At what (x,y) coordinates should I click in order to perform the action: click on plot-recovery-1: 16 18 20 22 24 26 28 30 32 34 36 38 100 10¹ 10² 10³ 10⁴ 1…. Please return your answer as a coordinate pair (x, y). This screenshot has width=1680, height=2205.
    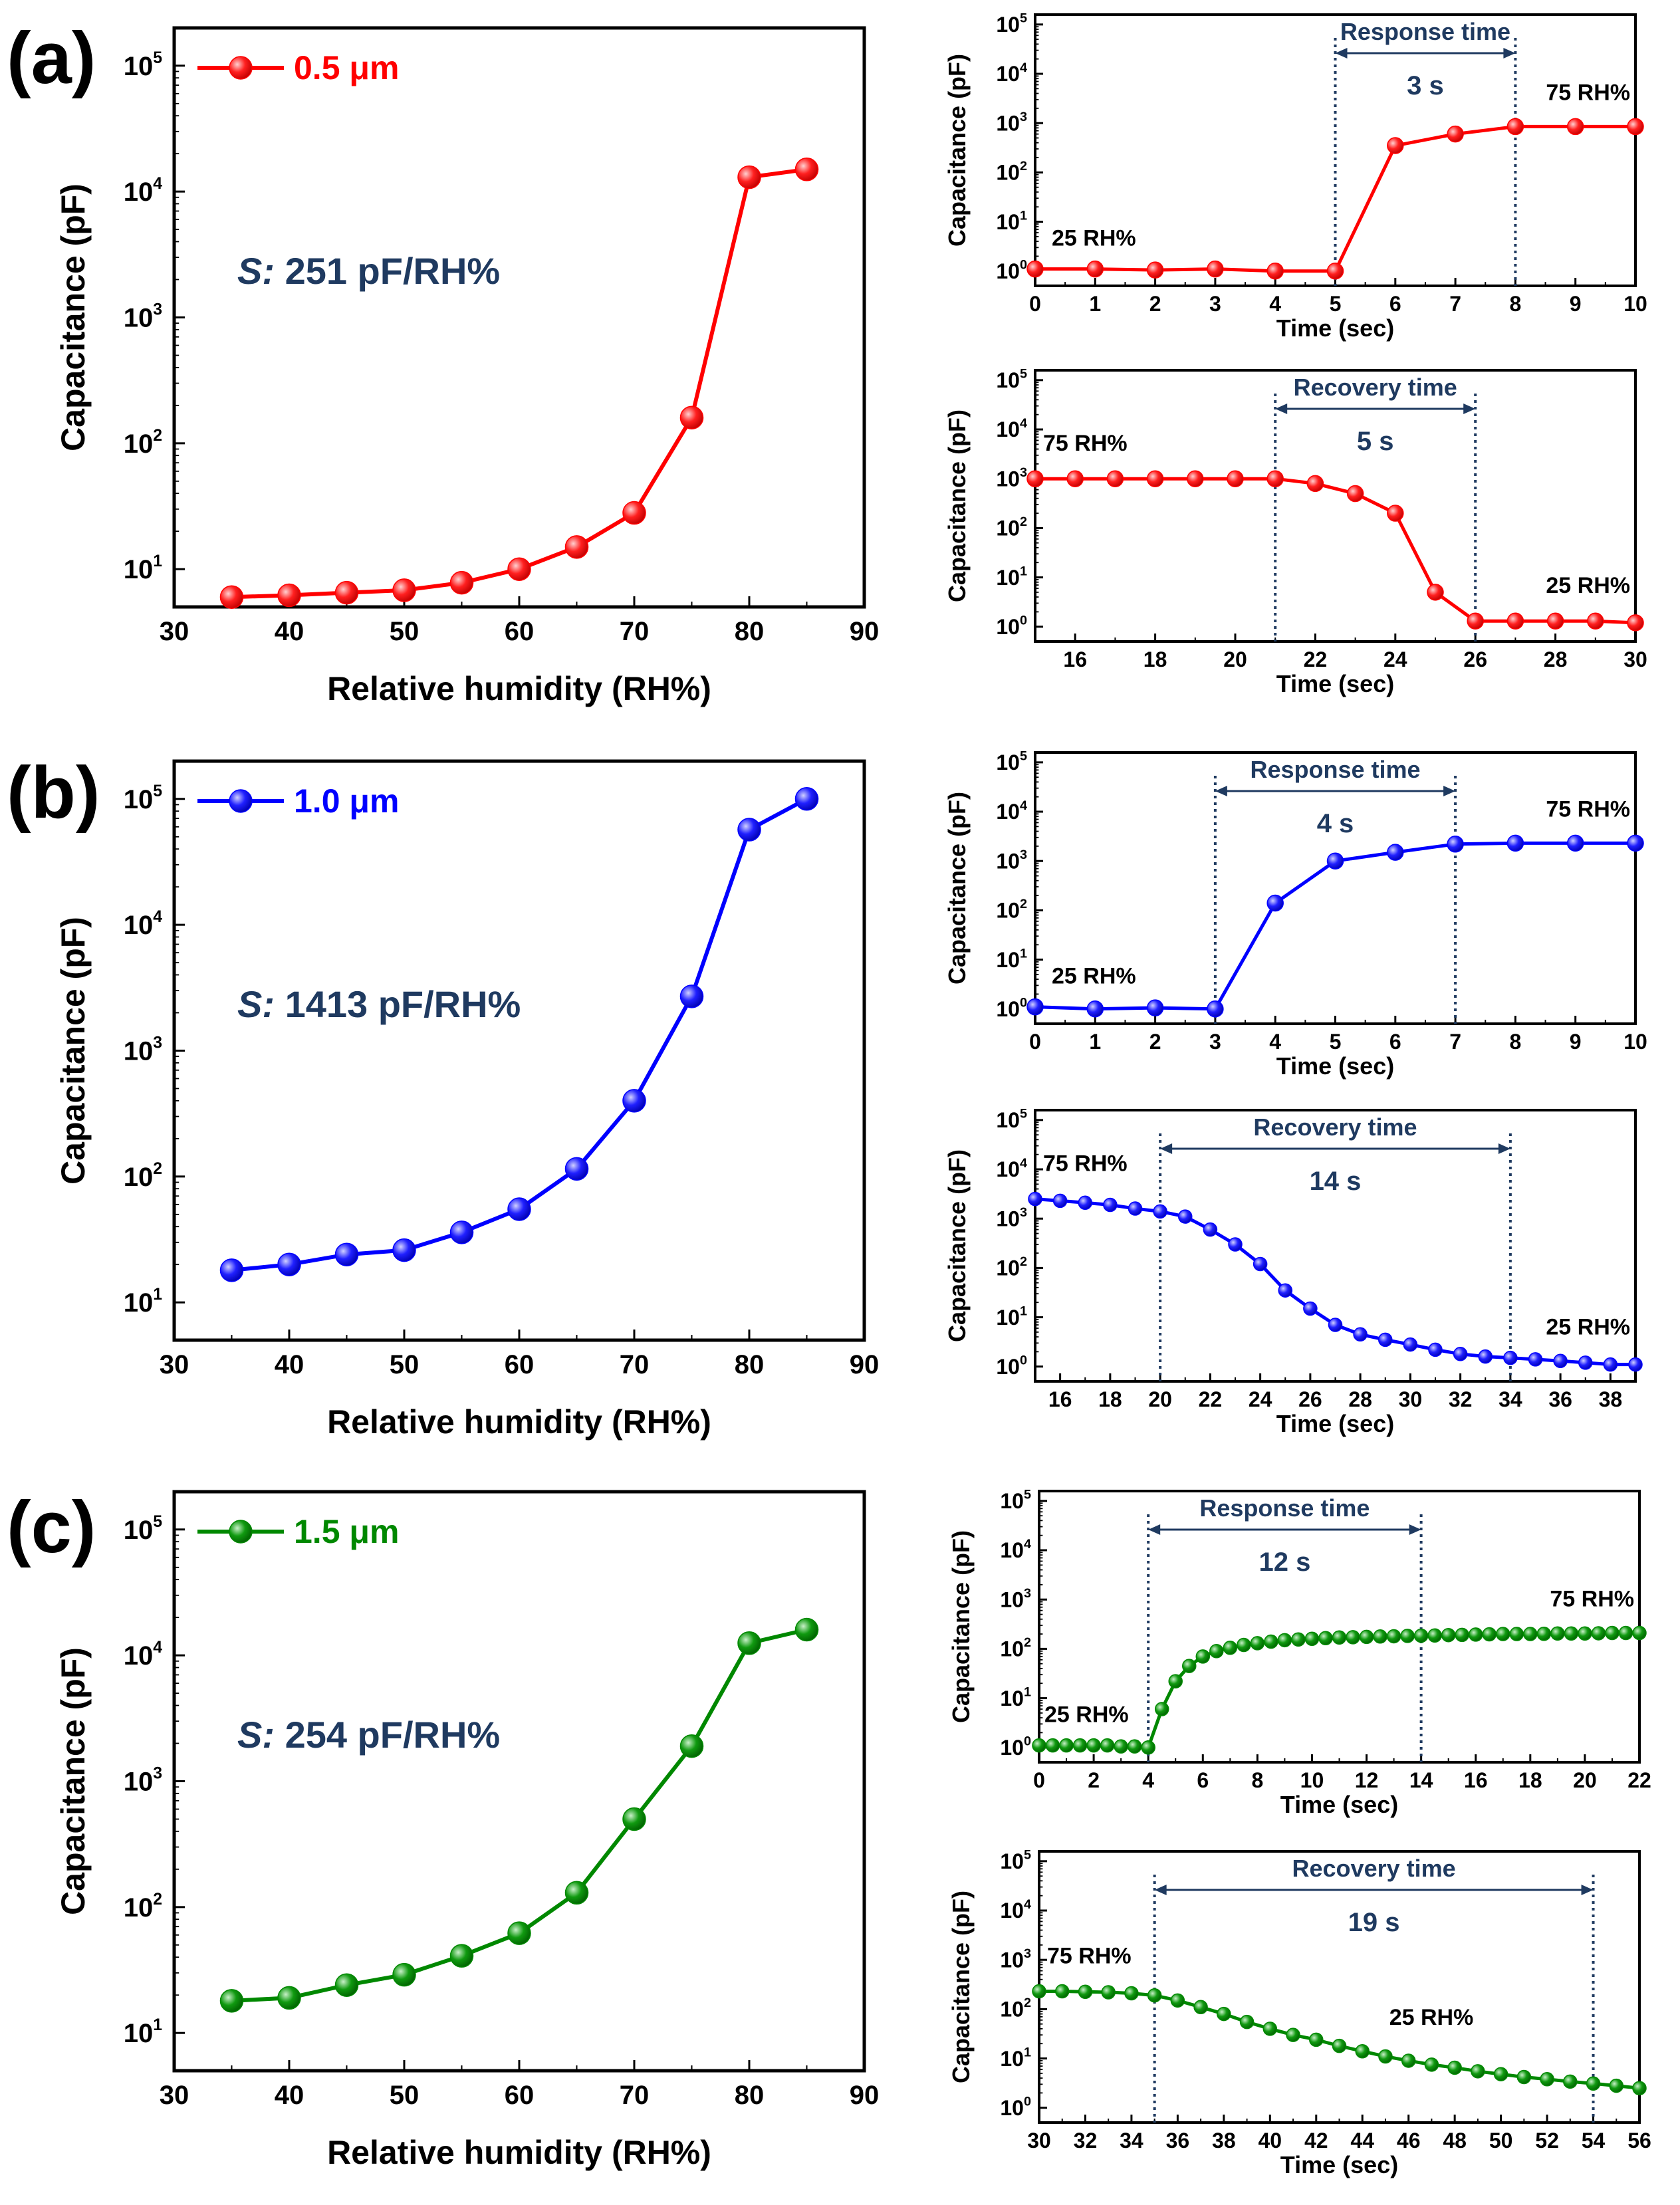
    Looking at the image, I should click on (1293, 1272).